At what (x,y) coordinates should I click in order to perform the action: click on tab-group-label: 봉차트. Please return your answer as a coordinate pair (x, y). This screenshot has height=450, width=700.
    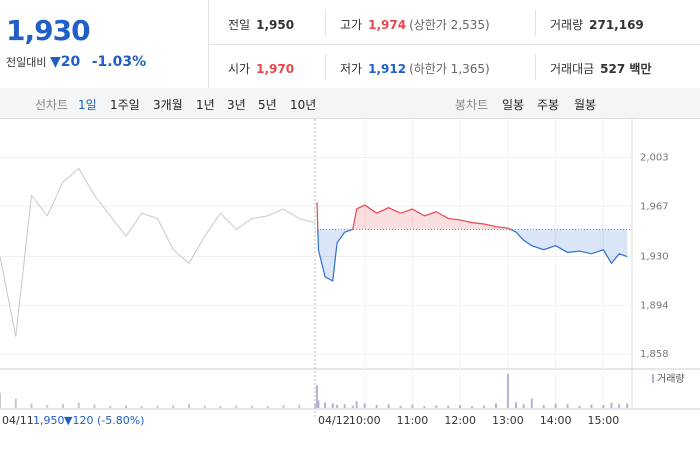
    Looking at the image, I should click on (472, 105).